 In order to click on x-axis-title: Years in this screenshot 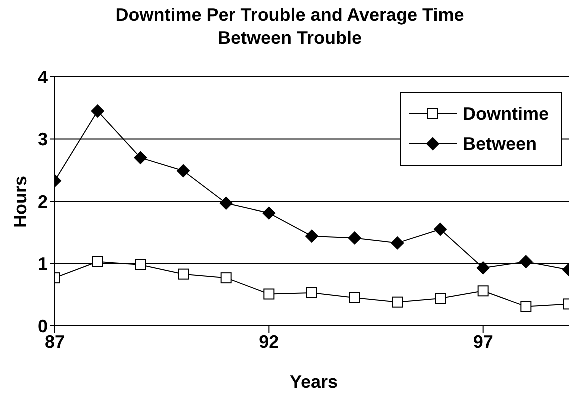, I will do `click(314, 382)`.